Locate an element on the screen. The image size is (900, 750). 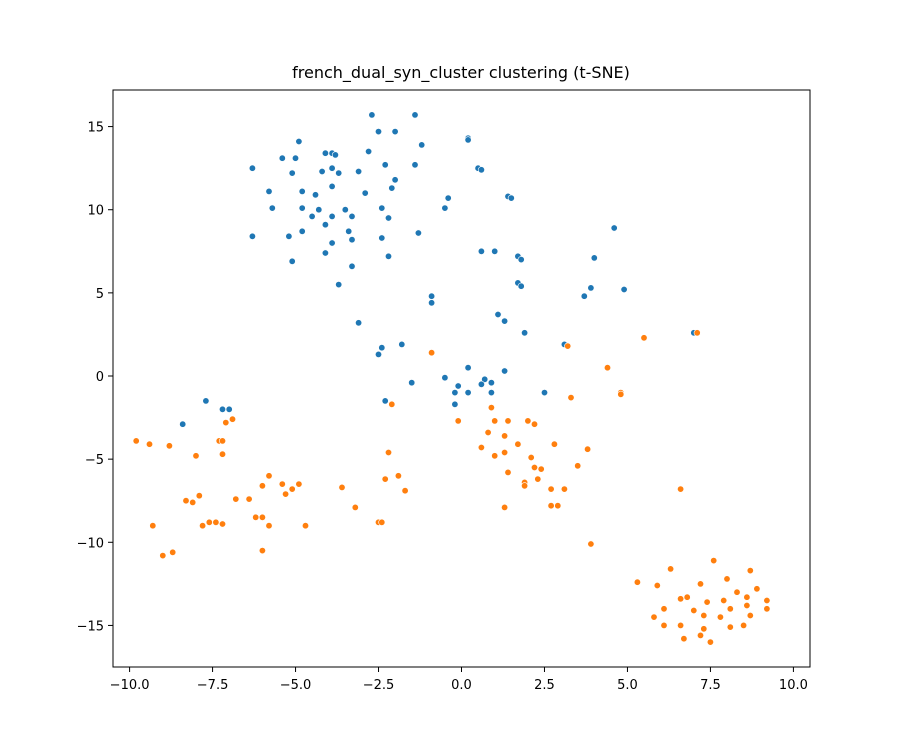
y-tick-label: −5 is located at coordinates (94, 460).